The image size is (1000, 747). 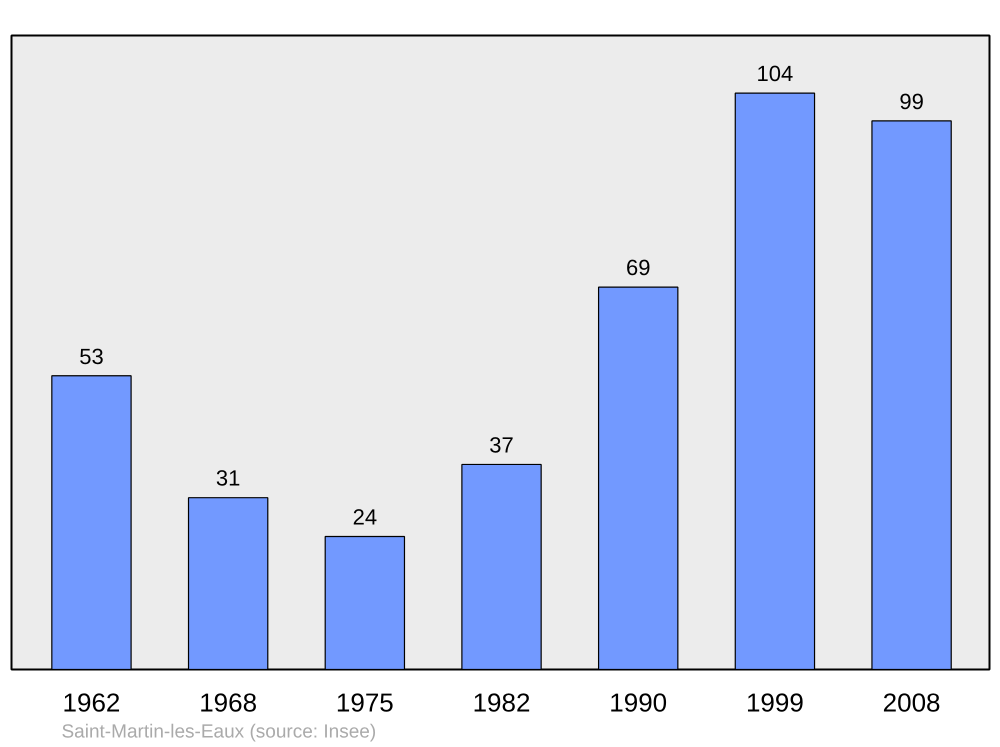 I want to click on x-tick-label: 2008, so click(x=911, y=703).